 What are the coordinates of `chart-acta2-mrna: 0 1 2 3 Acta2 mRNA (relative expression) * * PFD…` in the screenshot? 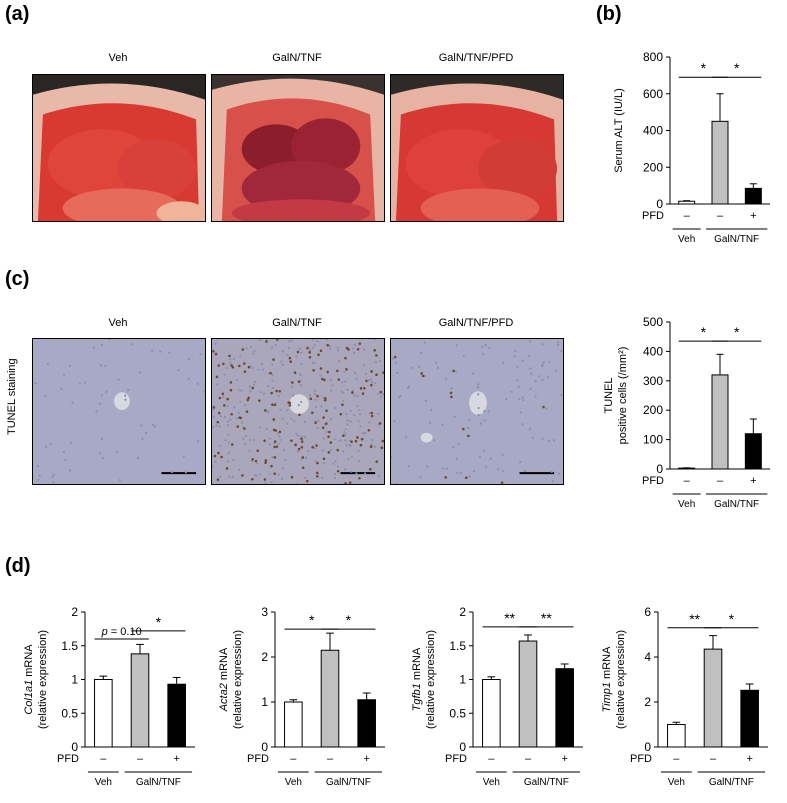 It's located at (301, 696).